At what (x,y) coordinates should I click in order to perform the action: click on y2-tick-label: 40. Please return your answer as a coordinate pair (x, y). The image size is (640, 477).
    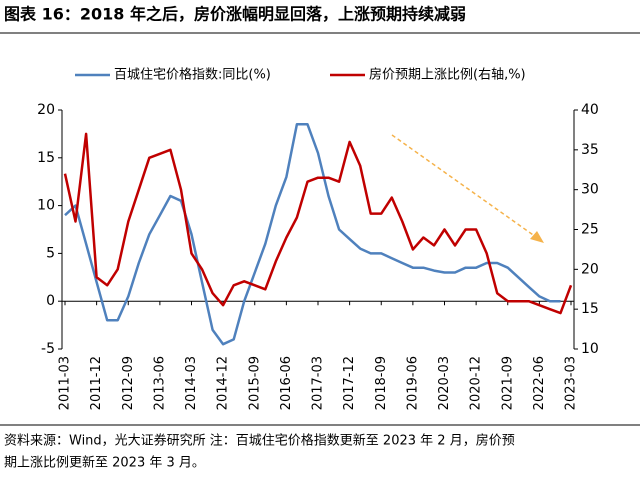
    Looking at the image, I should click on (590, 110).